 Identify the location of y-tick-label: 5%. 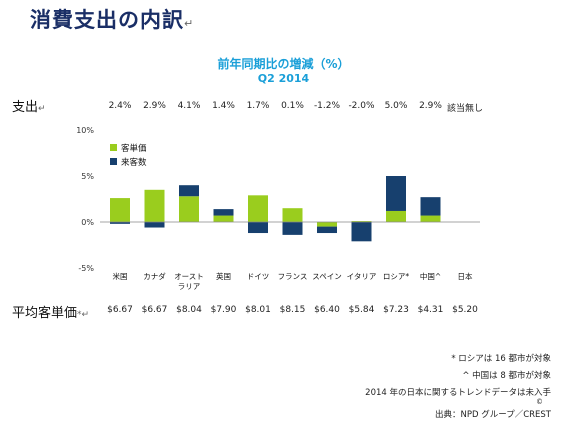
(87, 176).